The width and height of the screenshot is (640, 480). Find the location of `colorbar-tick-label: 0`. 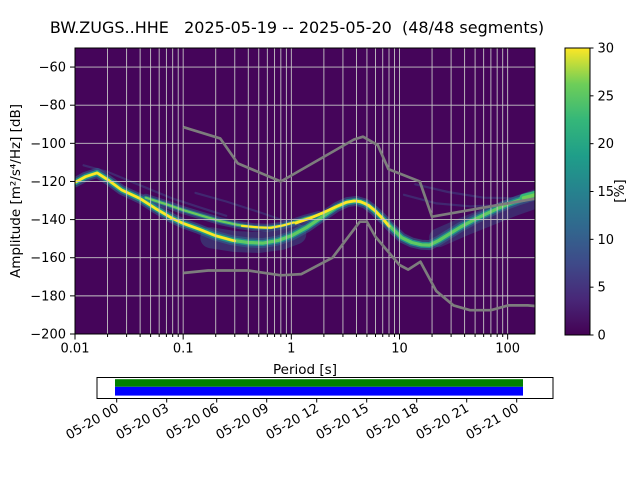

colorbar-tick-label: 0 is located at coordinates (602, 336).